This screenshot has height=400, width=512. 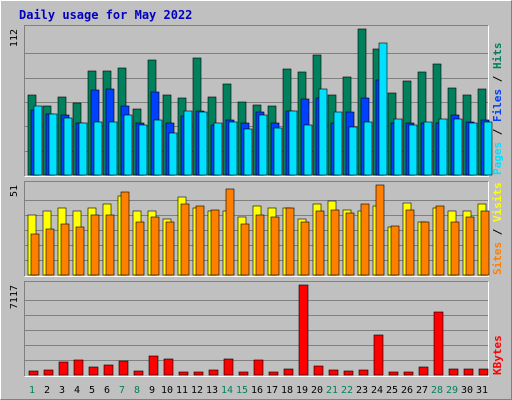 What do you see at coordinates (287, 390) in the screenshot?
I see `x-tick-label-day-18: 18` at bounding box center [287, 390].